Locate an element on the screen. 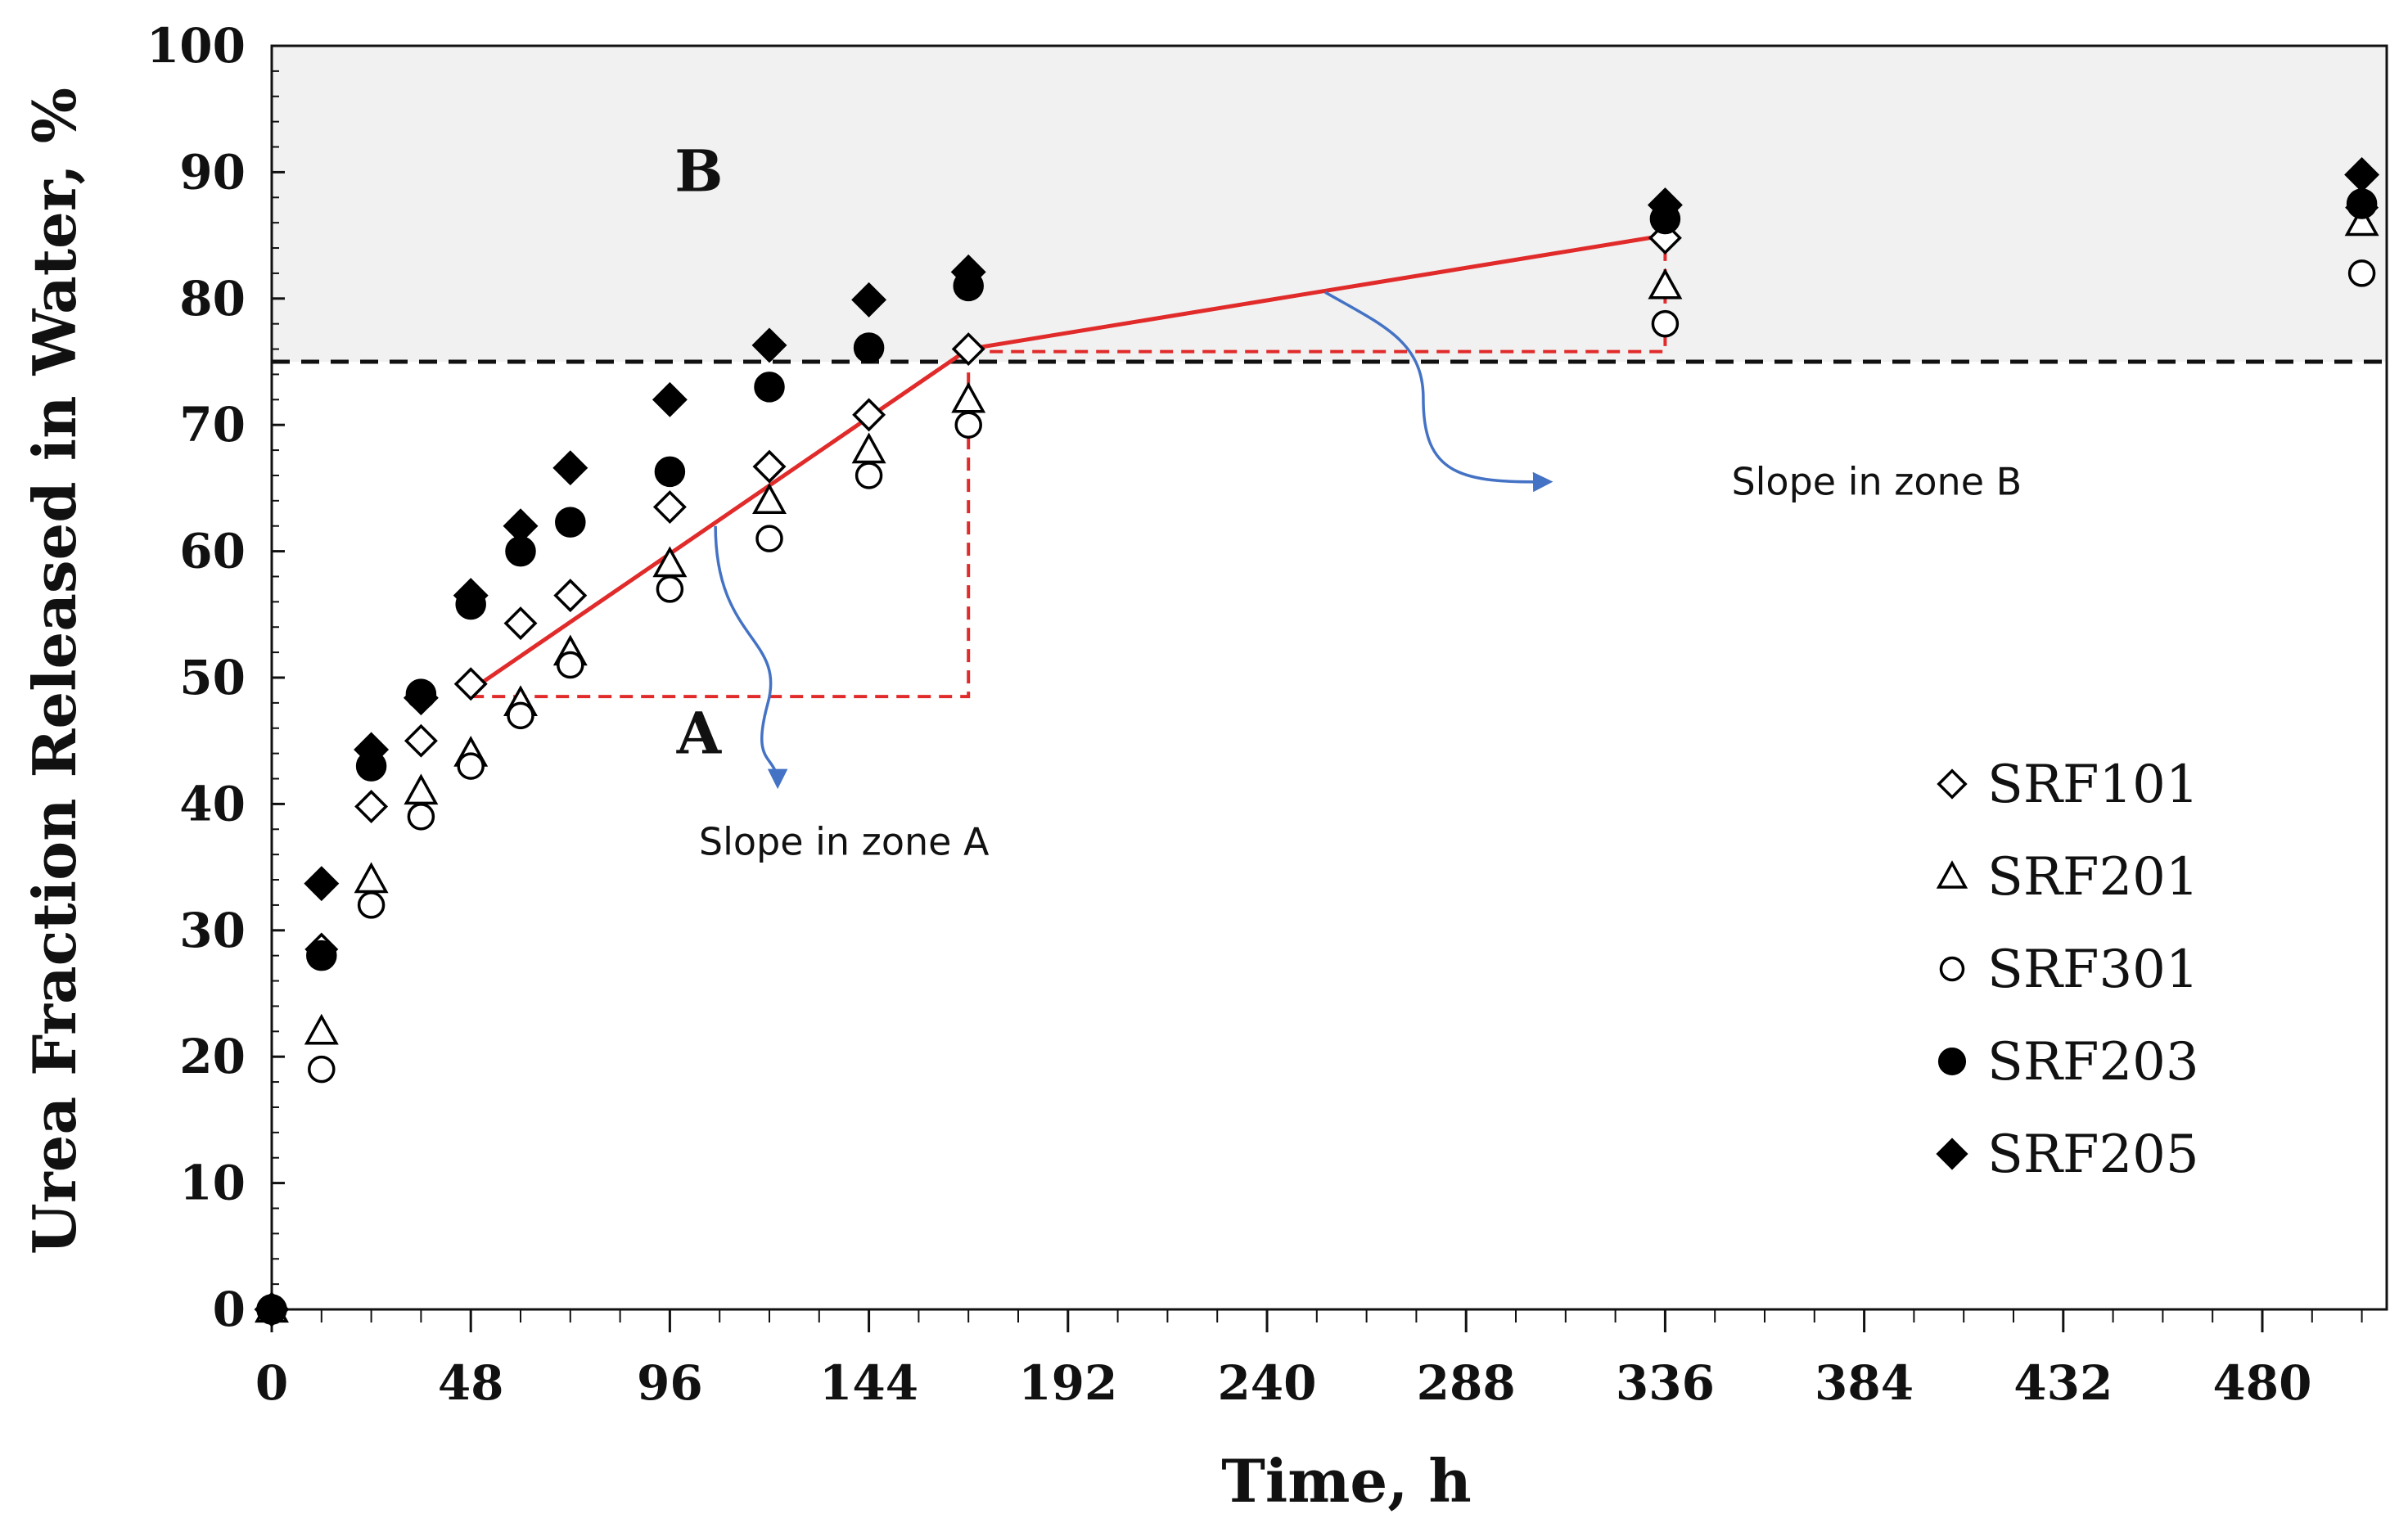  y-tick-label: 20 is located at coordinates (212, 1057).